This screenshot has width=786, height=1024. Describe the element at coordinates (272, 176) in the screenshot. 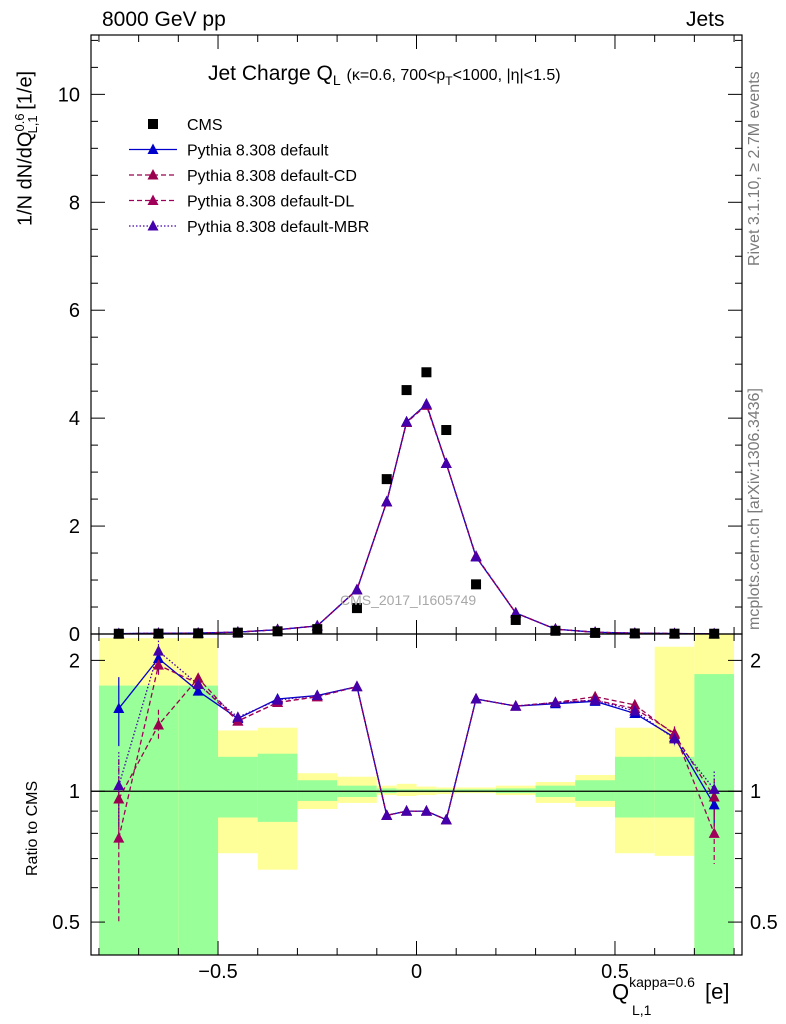

I see `legend-label-cd: Pythia 8.308 default-CD` at that location.